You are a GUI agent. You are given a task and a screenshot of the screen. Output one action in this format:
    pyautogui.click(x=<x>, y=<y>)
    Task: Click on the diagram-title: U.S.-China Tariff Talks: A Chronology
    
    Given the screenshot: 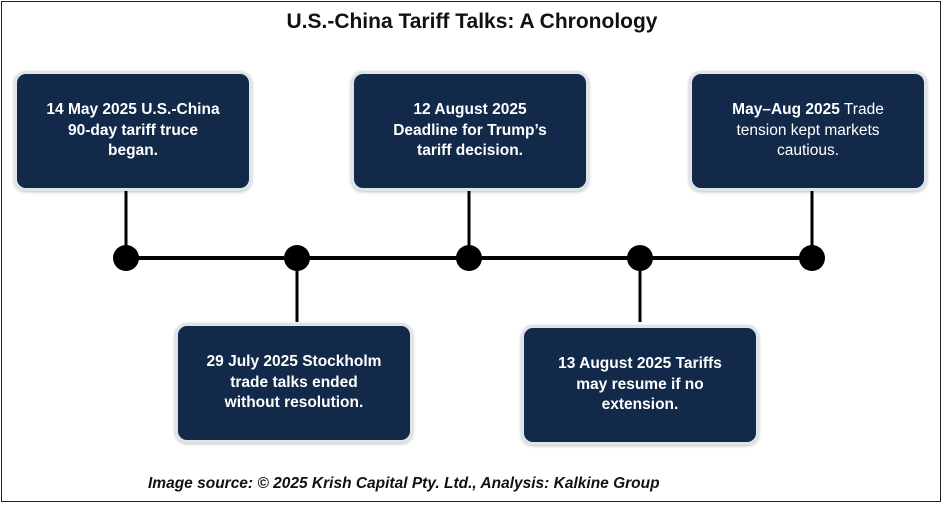 What is the action you would take?
    pyautogui.click(x=472, y=21)
    